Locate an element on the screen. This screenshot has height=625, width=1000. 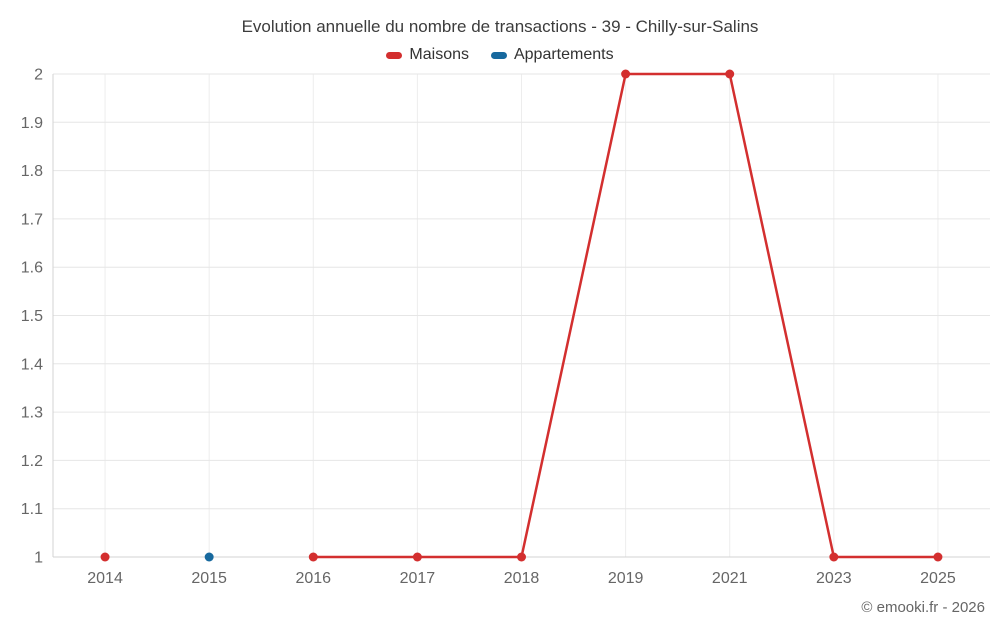
y-tick-label: 1.7 is located at coordinates (32, 219).